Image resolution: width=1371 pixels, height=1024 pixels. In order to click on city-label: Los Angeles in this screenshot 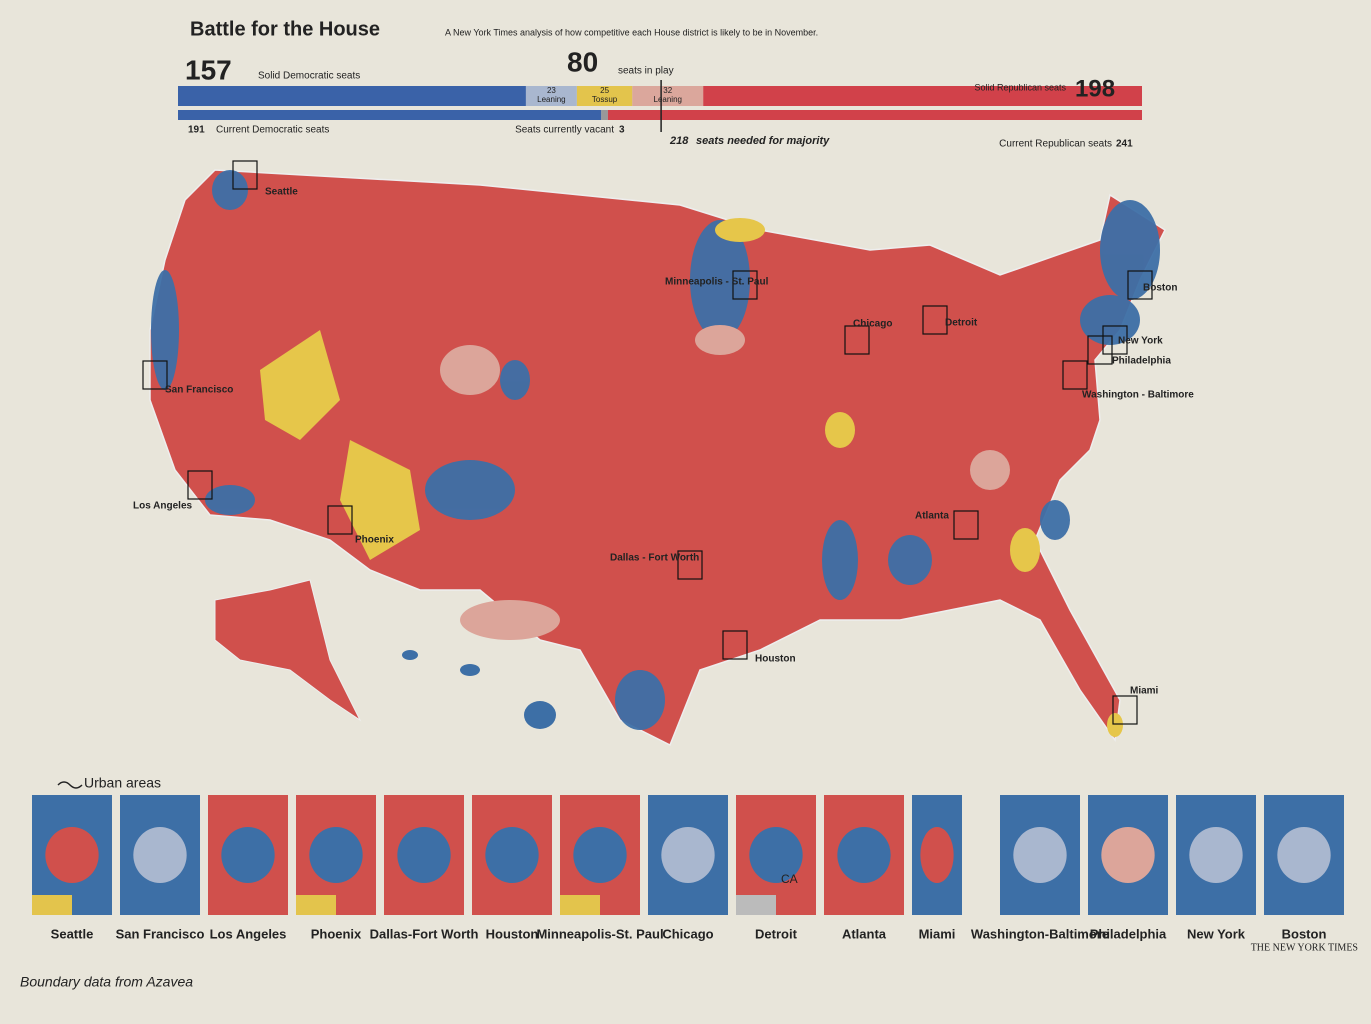, I will do `click(163, 506)`.